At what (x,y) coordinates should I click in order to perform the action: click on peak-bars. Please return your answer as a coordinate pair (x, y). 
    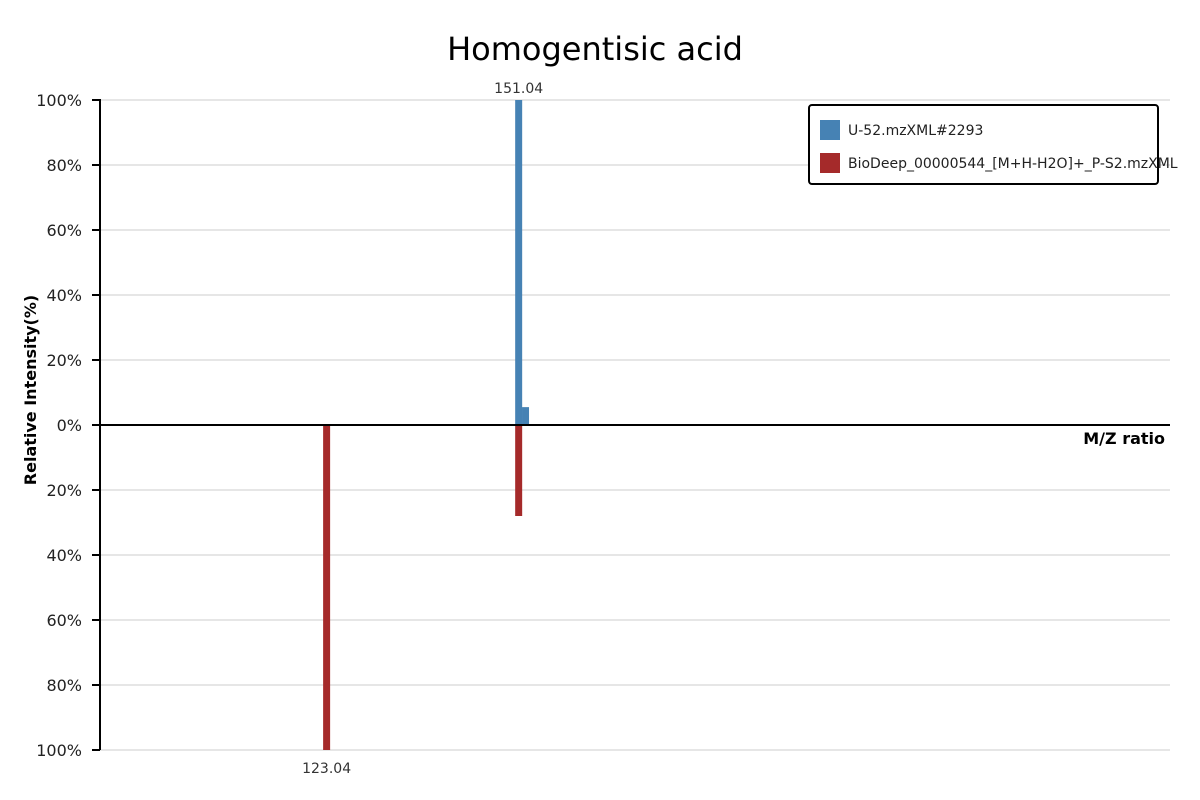
    Looking at the image, I should click on (426, 425).